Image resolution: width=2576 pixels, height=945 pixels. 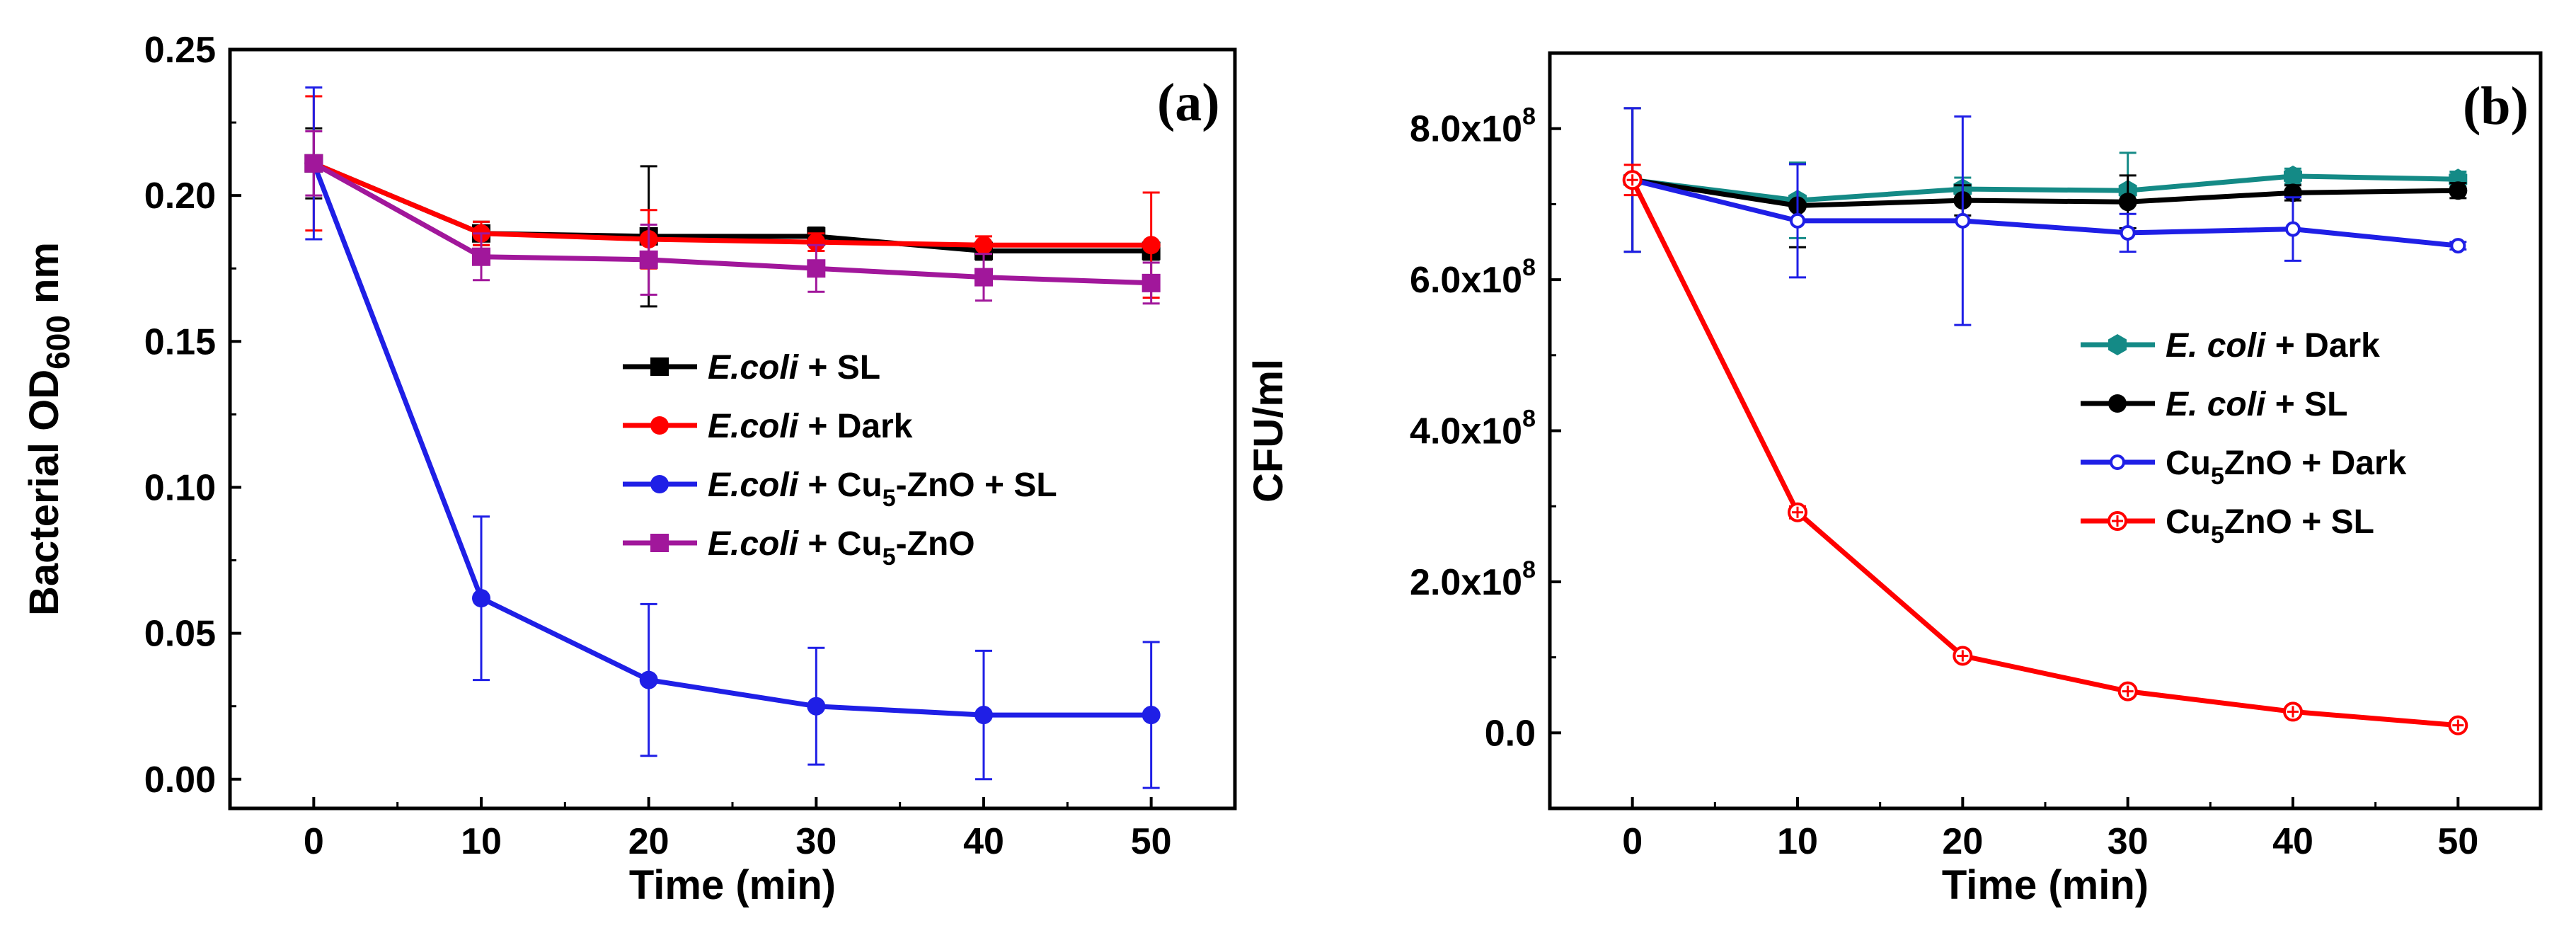 What do you see at coordinates (2273, 346) in the screenshot?
I see `legend-label: E. coli + Dark` at bounding box center [2273, 346].